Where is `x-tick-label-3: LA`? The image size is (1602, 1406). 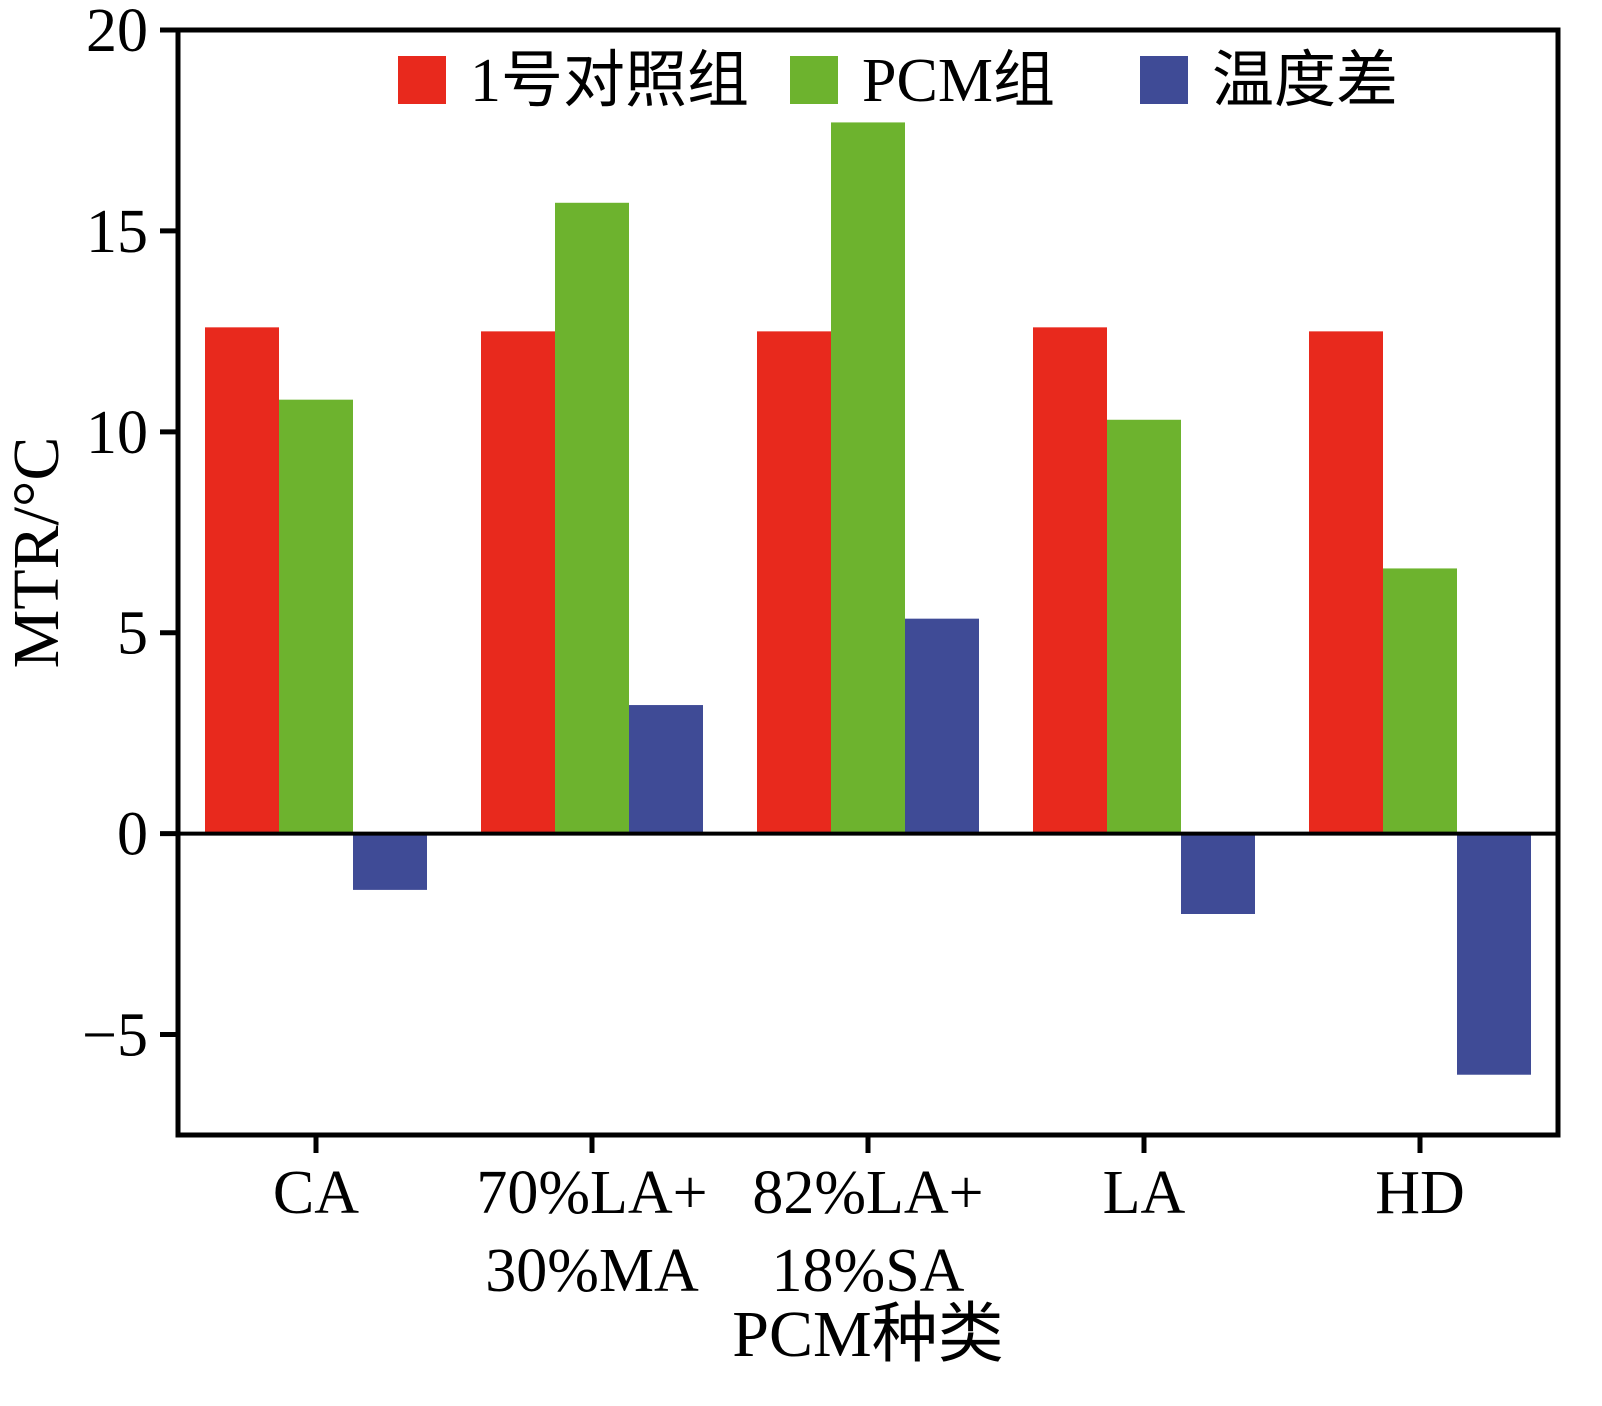 x-tick-label-3: LA is located at coordinates (1144, 1193).